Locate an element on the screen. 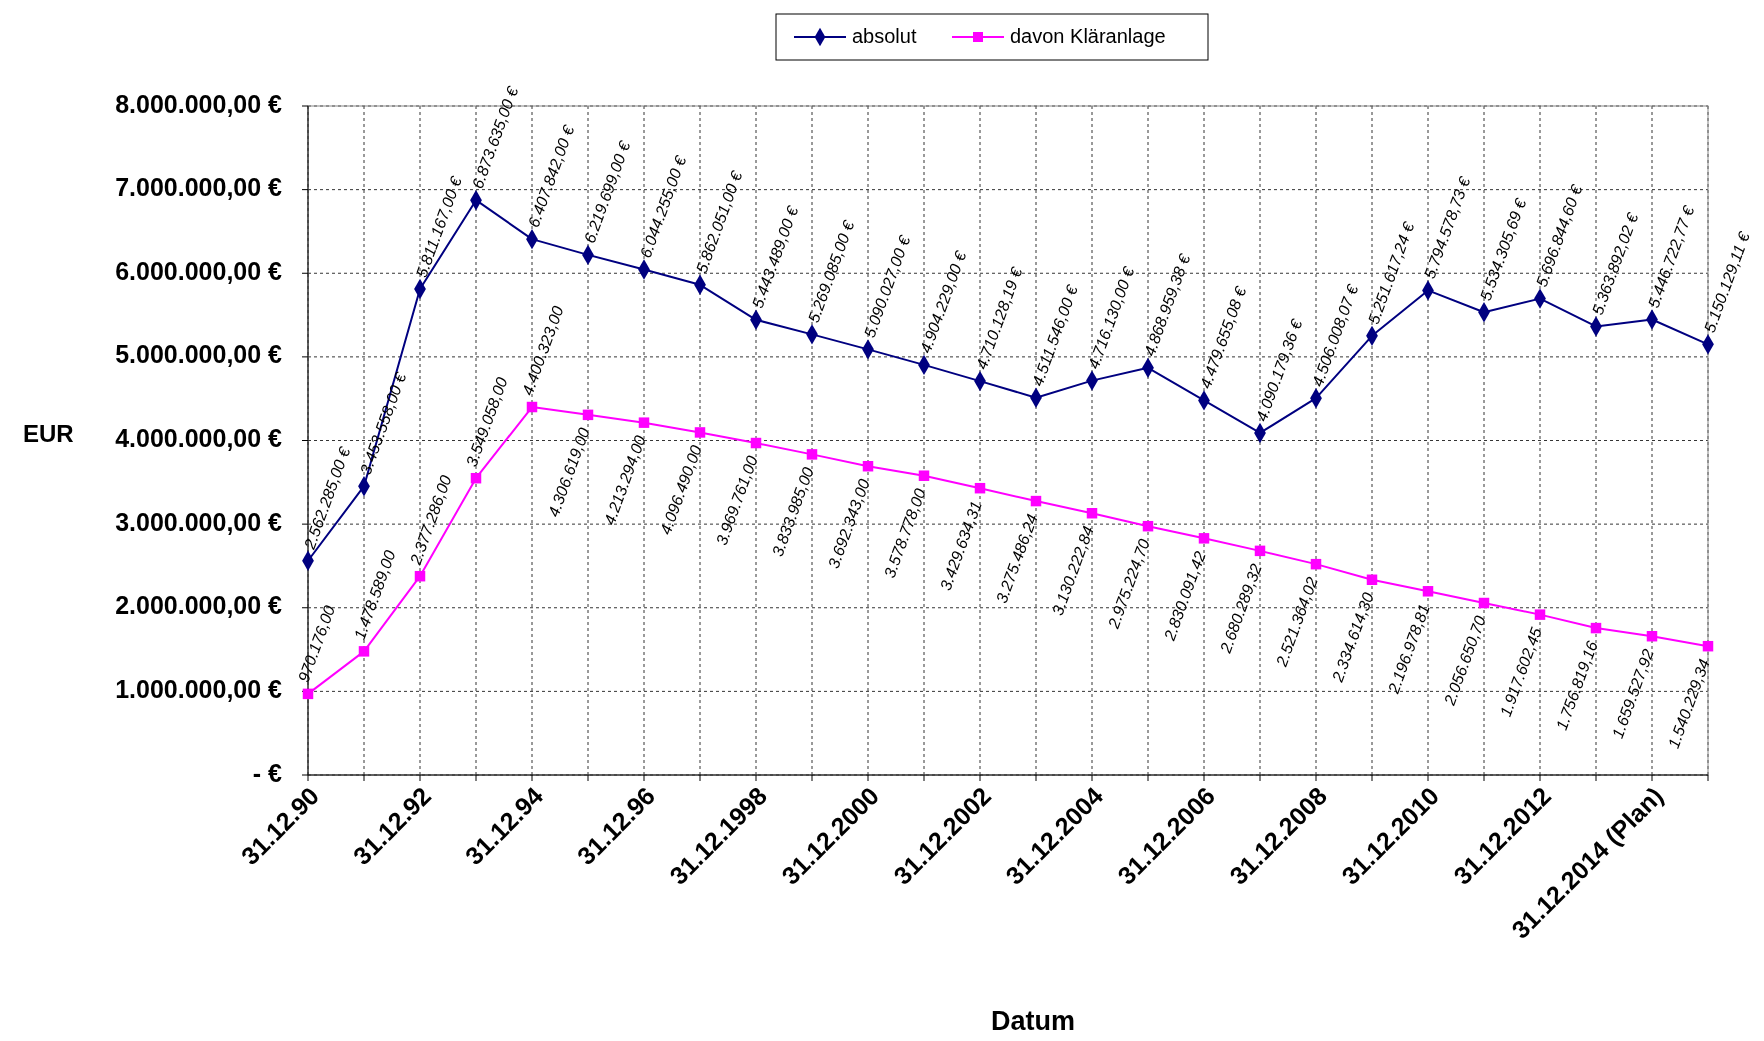 The image size is (1764, 1041). y-tick-label: 2.000.000,00 € is located at coordinates (199, 605).